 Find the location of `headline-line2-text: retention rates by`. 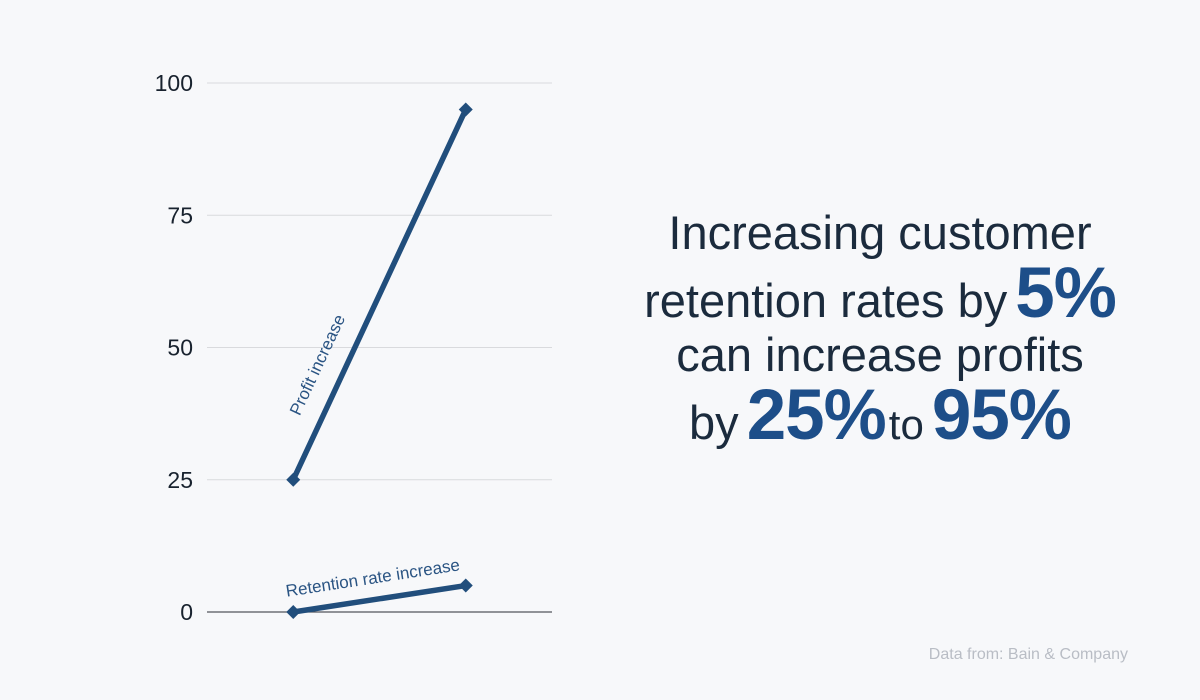

headline-line2-text: retention rates by is located at coordinates (826, 300).